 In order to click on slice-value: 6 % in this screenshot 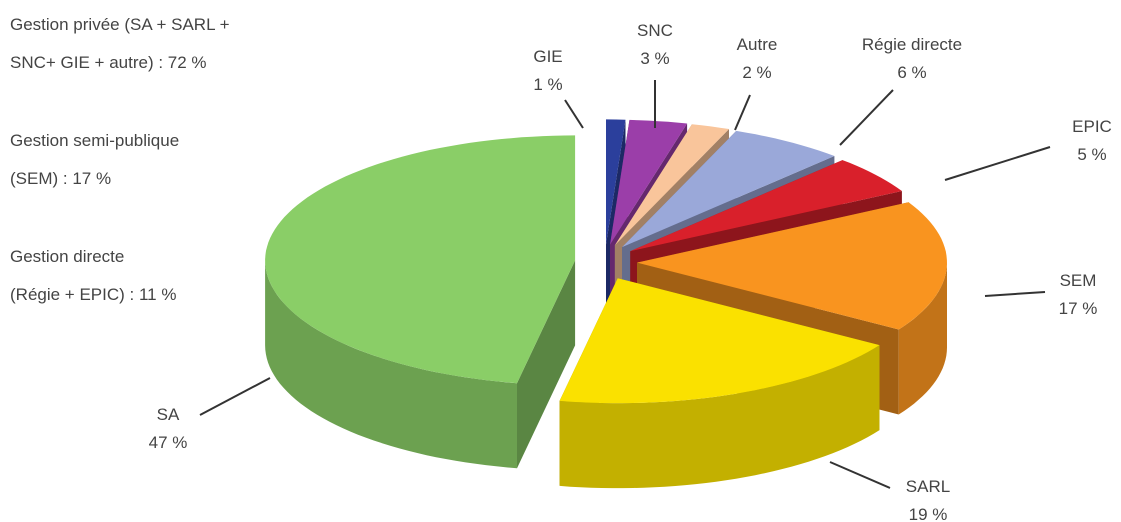, I will do `click(911, 72)`.